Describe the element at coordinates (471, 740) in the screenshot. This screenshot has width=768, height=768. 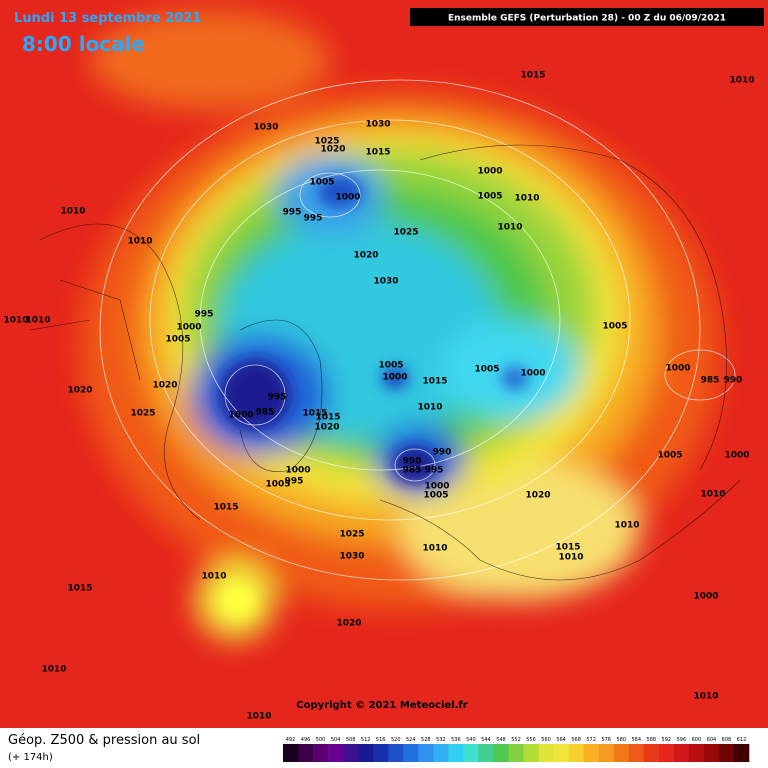
I see `scale-label: 540` at that location.